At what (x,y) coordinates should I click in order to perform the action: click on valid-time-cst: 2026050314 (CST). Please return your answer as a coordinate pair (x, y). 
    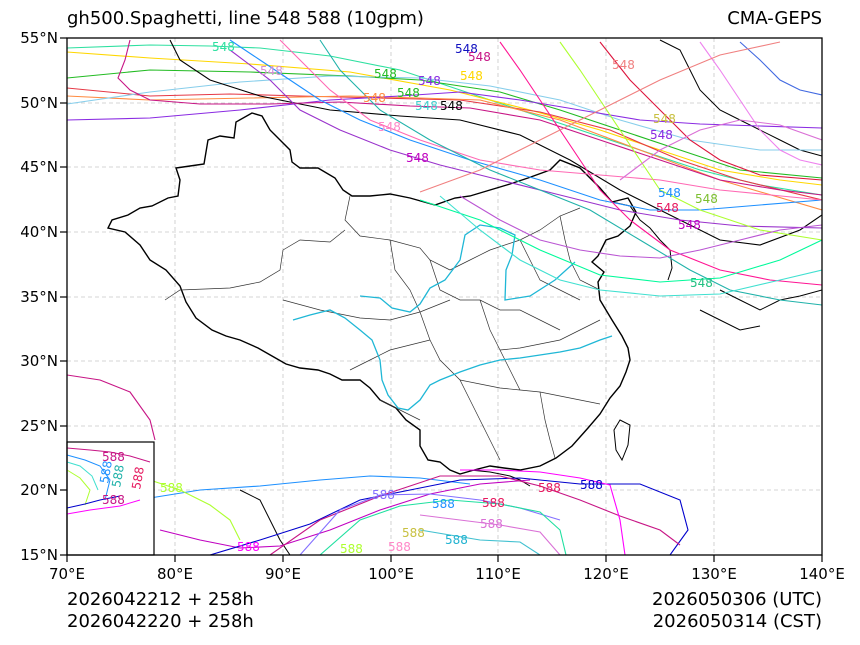
    Looking at the image, I should click on (737, 621).